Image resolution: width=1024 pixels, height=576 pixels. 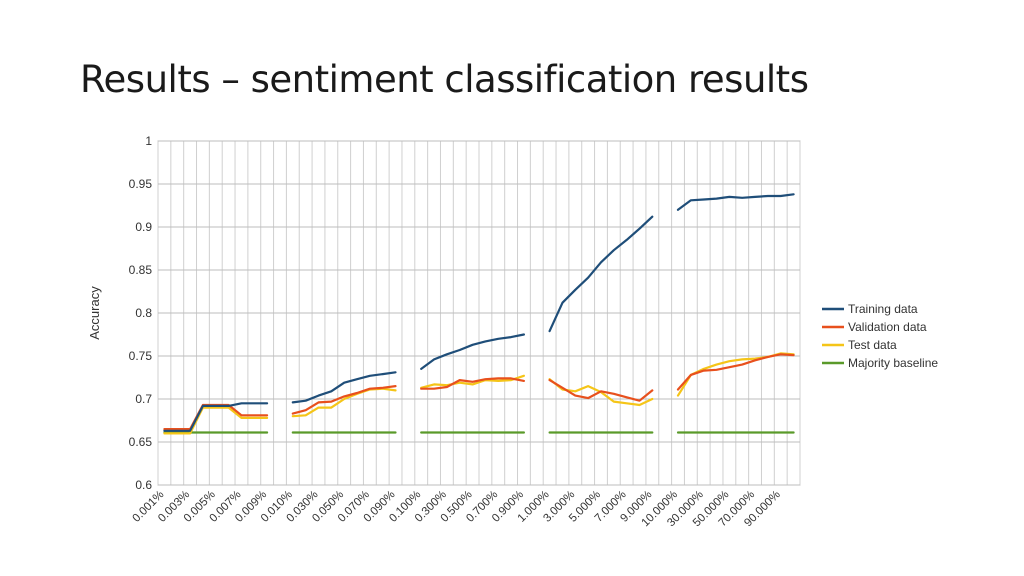 What do you see at coordinates (893, 363) in the screenshot?
I see `legend-label-majority-baseline: Majority baseline` at bounding box center [893, 363].